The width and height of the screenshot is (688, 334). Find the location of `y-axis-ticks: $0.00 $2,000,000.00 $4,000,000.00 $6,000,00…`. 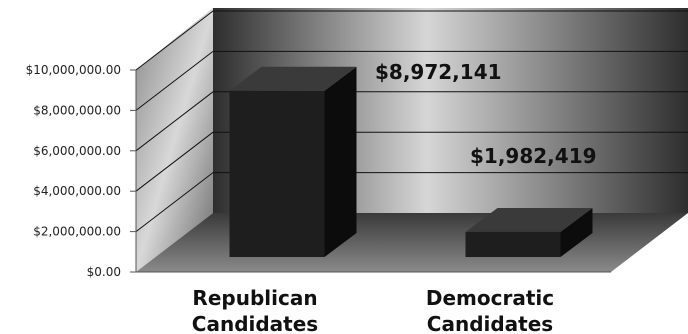

y-axis-ticks: $0.00 $2,000,000.00 $4,000,000.00 $6,000,00… is located at coordinates (81, 171).